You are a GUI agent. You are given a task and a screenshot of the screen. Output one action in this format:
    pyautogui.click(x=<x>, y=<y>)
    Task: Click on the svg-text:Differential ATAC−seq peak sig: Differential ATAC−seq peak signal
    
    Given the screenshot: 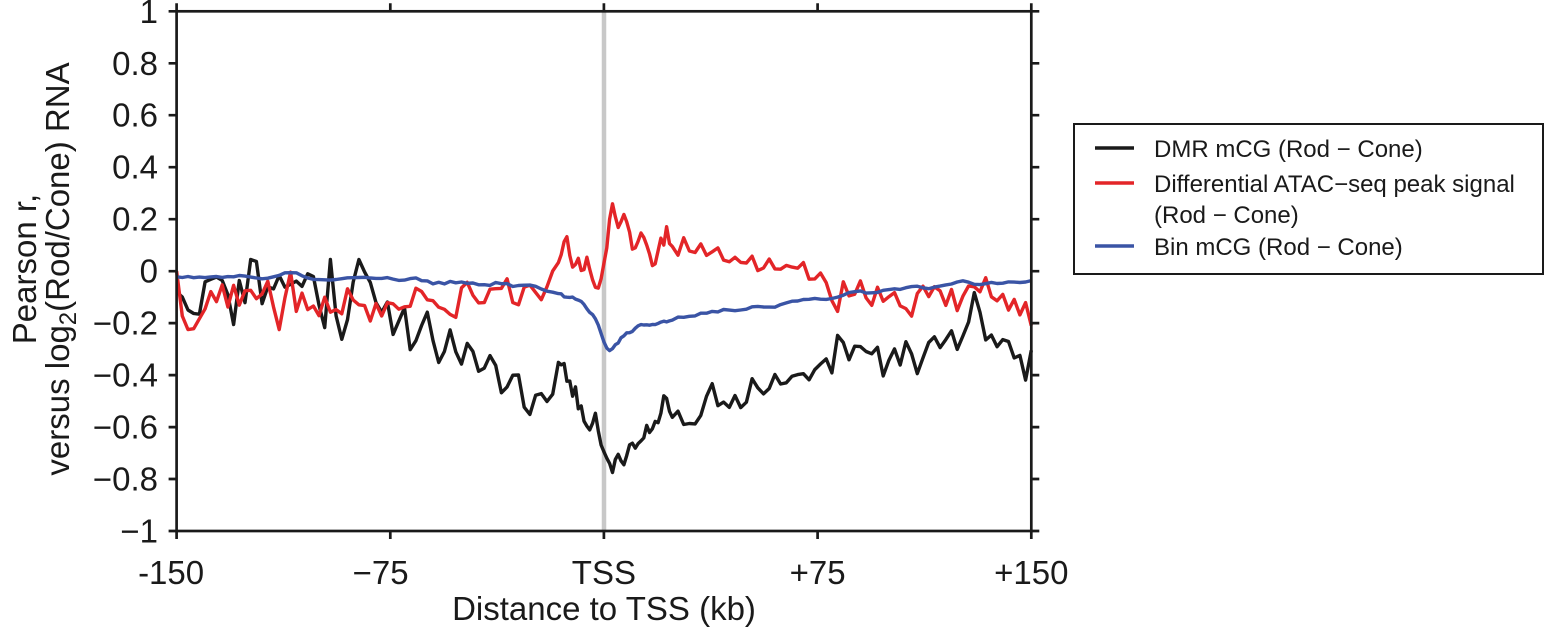 What is the action you would take?
    pyautogui.click(x=1334, y=184)
    